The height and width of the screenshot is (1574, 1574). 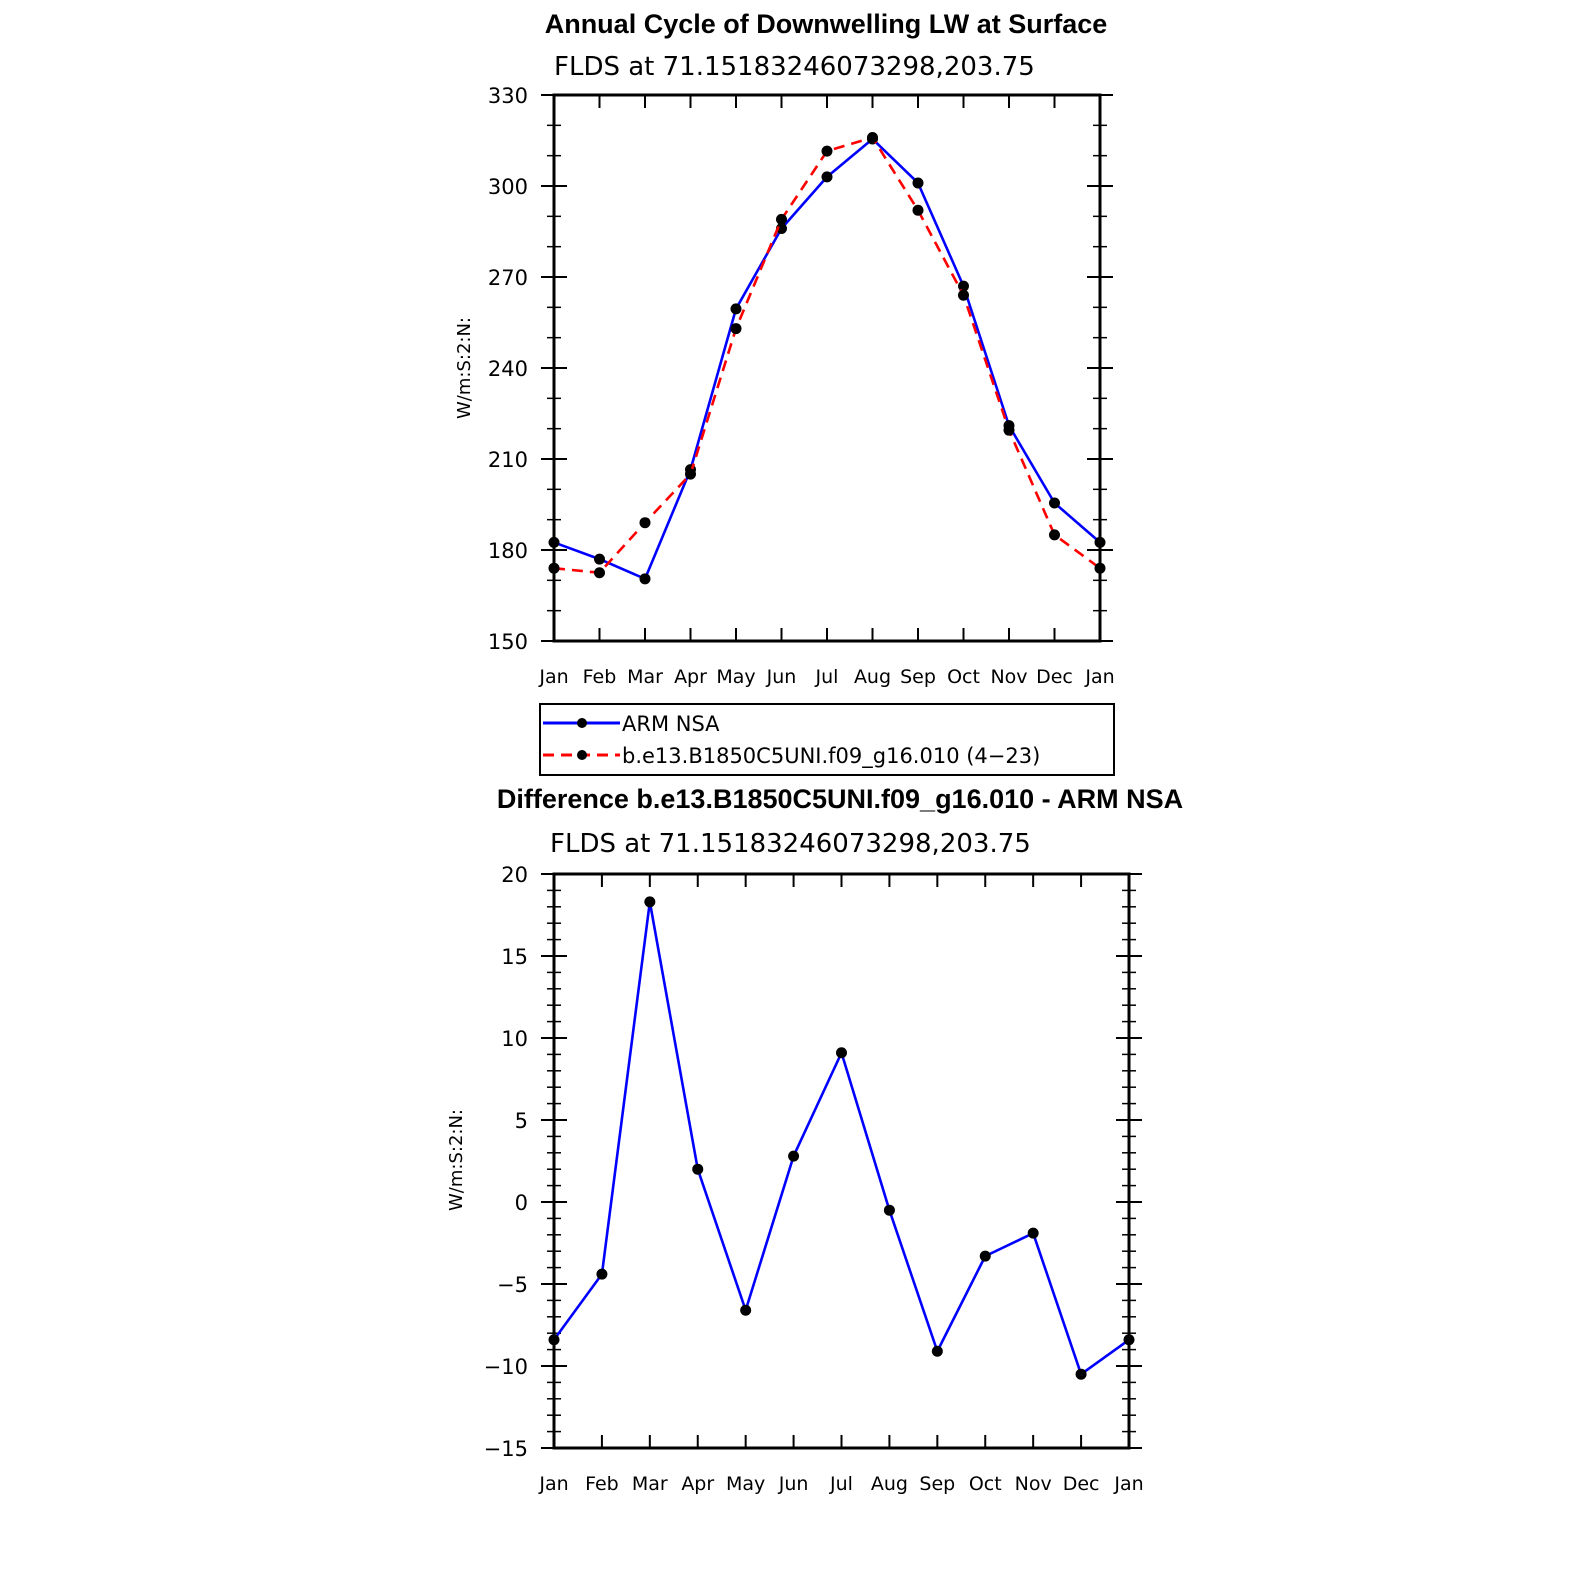 I want to click on legend-entry-arm-nsa: ARM NSA, so click(x=631, y=724).